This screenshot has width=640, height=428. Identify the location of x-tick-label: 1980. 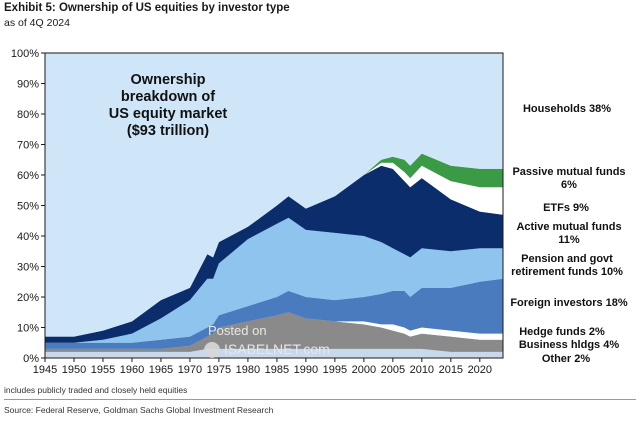
(248, 370).